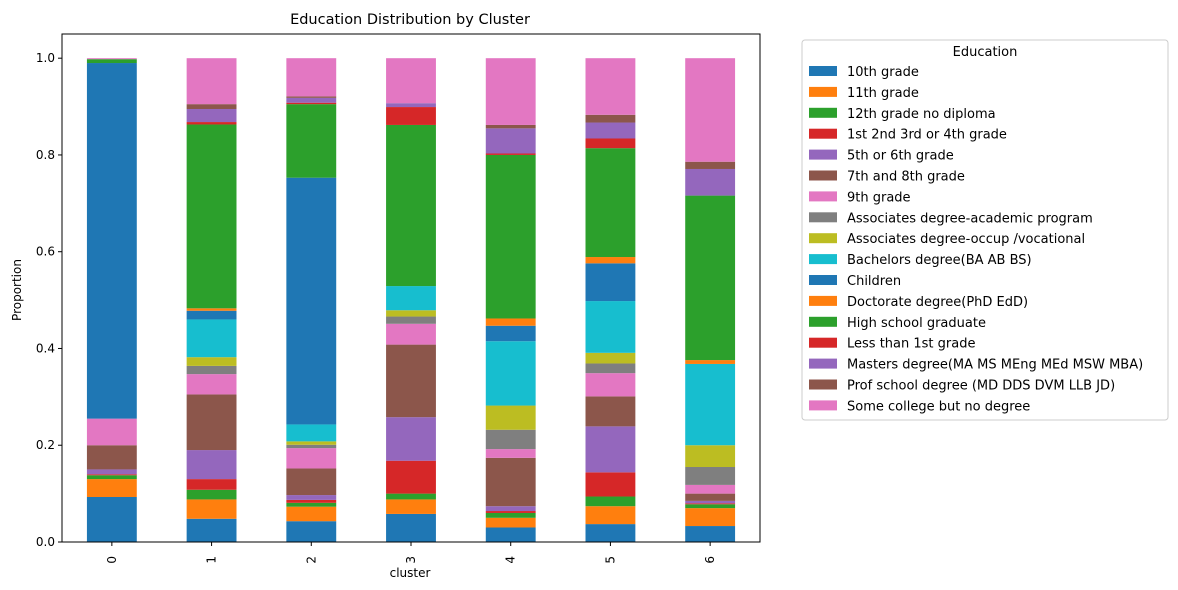 This screenshot has width=1178, height=590. Describe the element at coordinates (511, 560) in the screenshot. I see `x-tick-label: 4` at that location.